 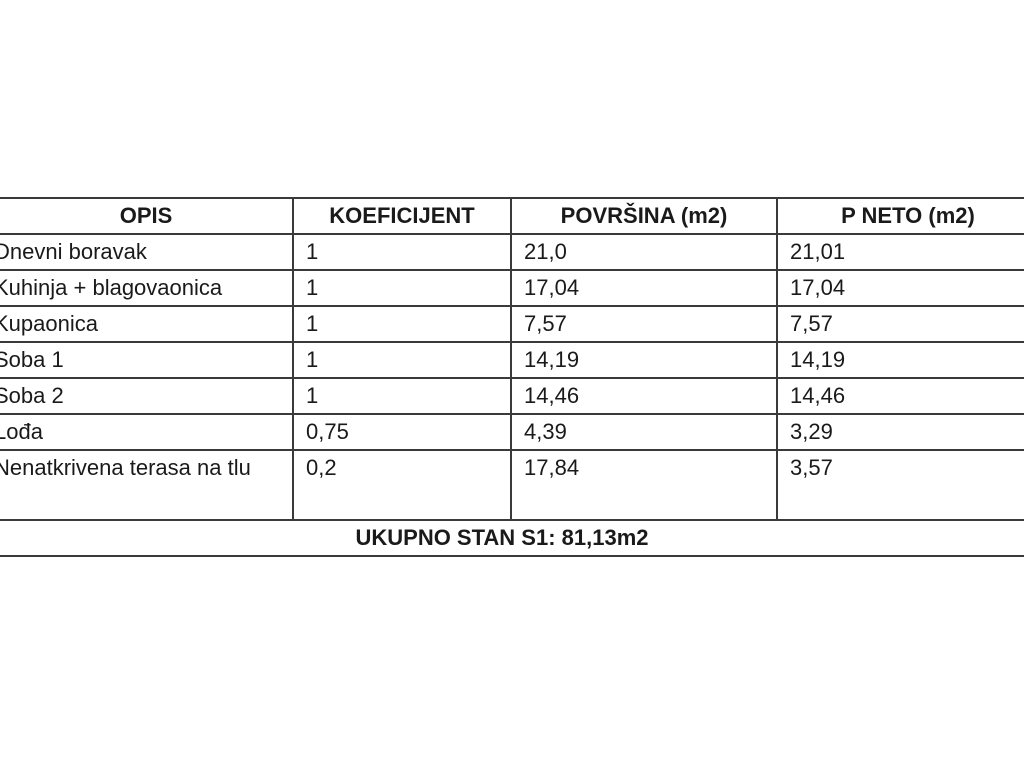 What do you see at coordinates (900, 252) in the screenshot?
I see `cell-neto: 21,01` at bounding box center [900, 252].